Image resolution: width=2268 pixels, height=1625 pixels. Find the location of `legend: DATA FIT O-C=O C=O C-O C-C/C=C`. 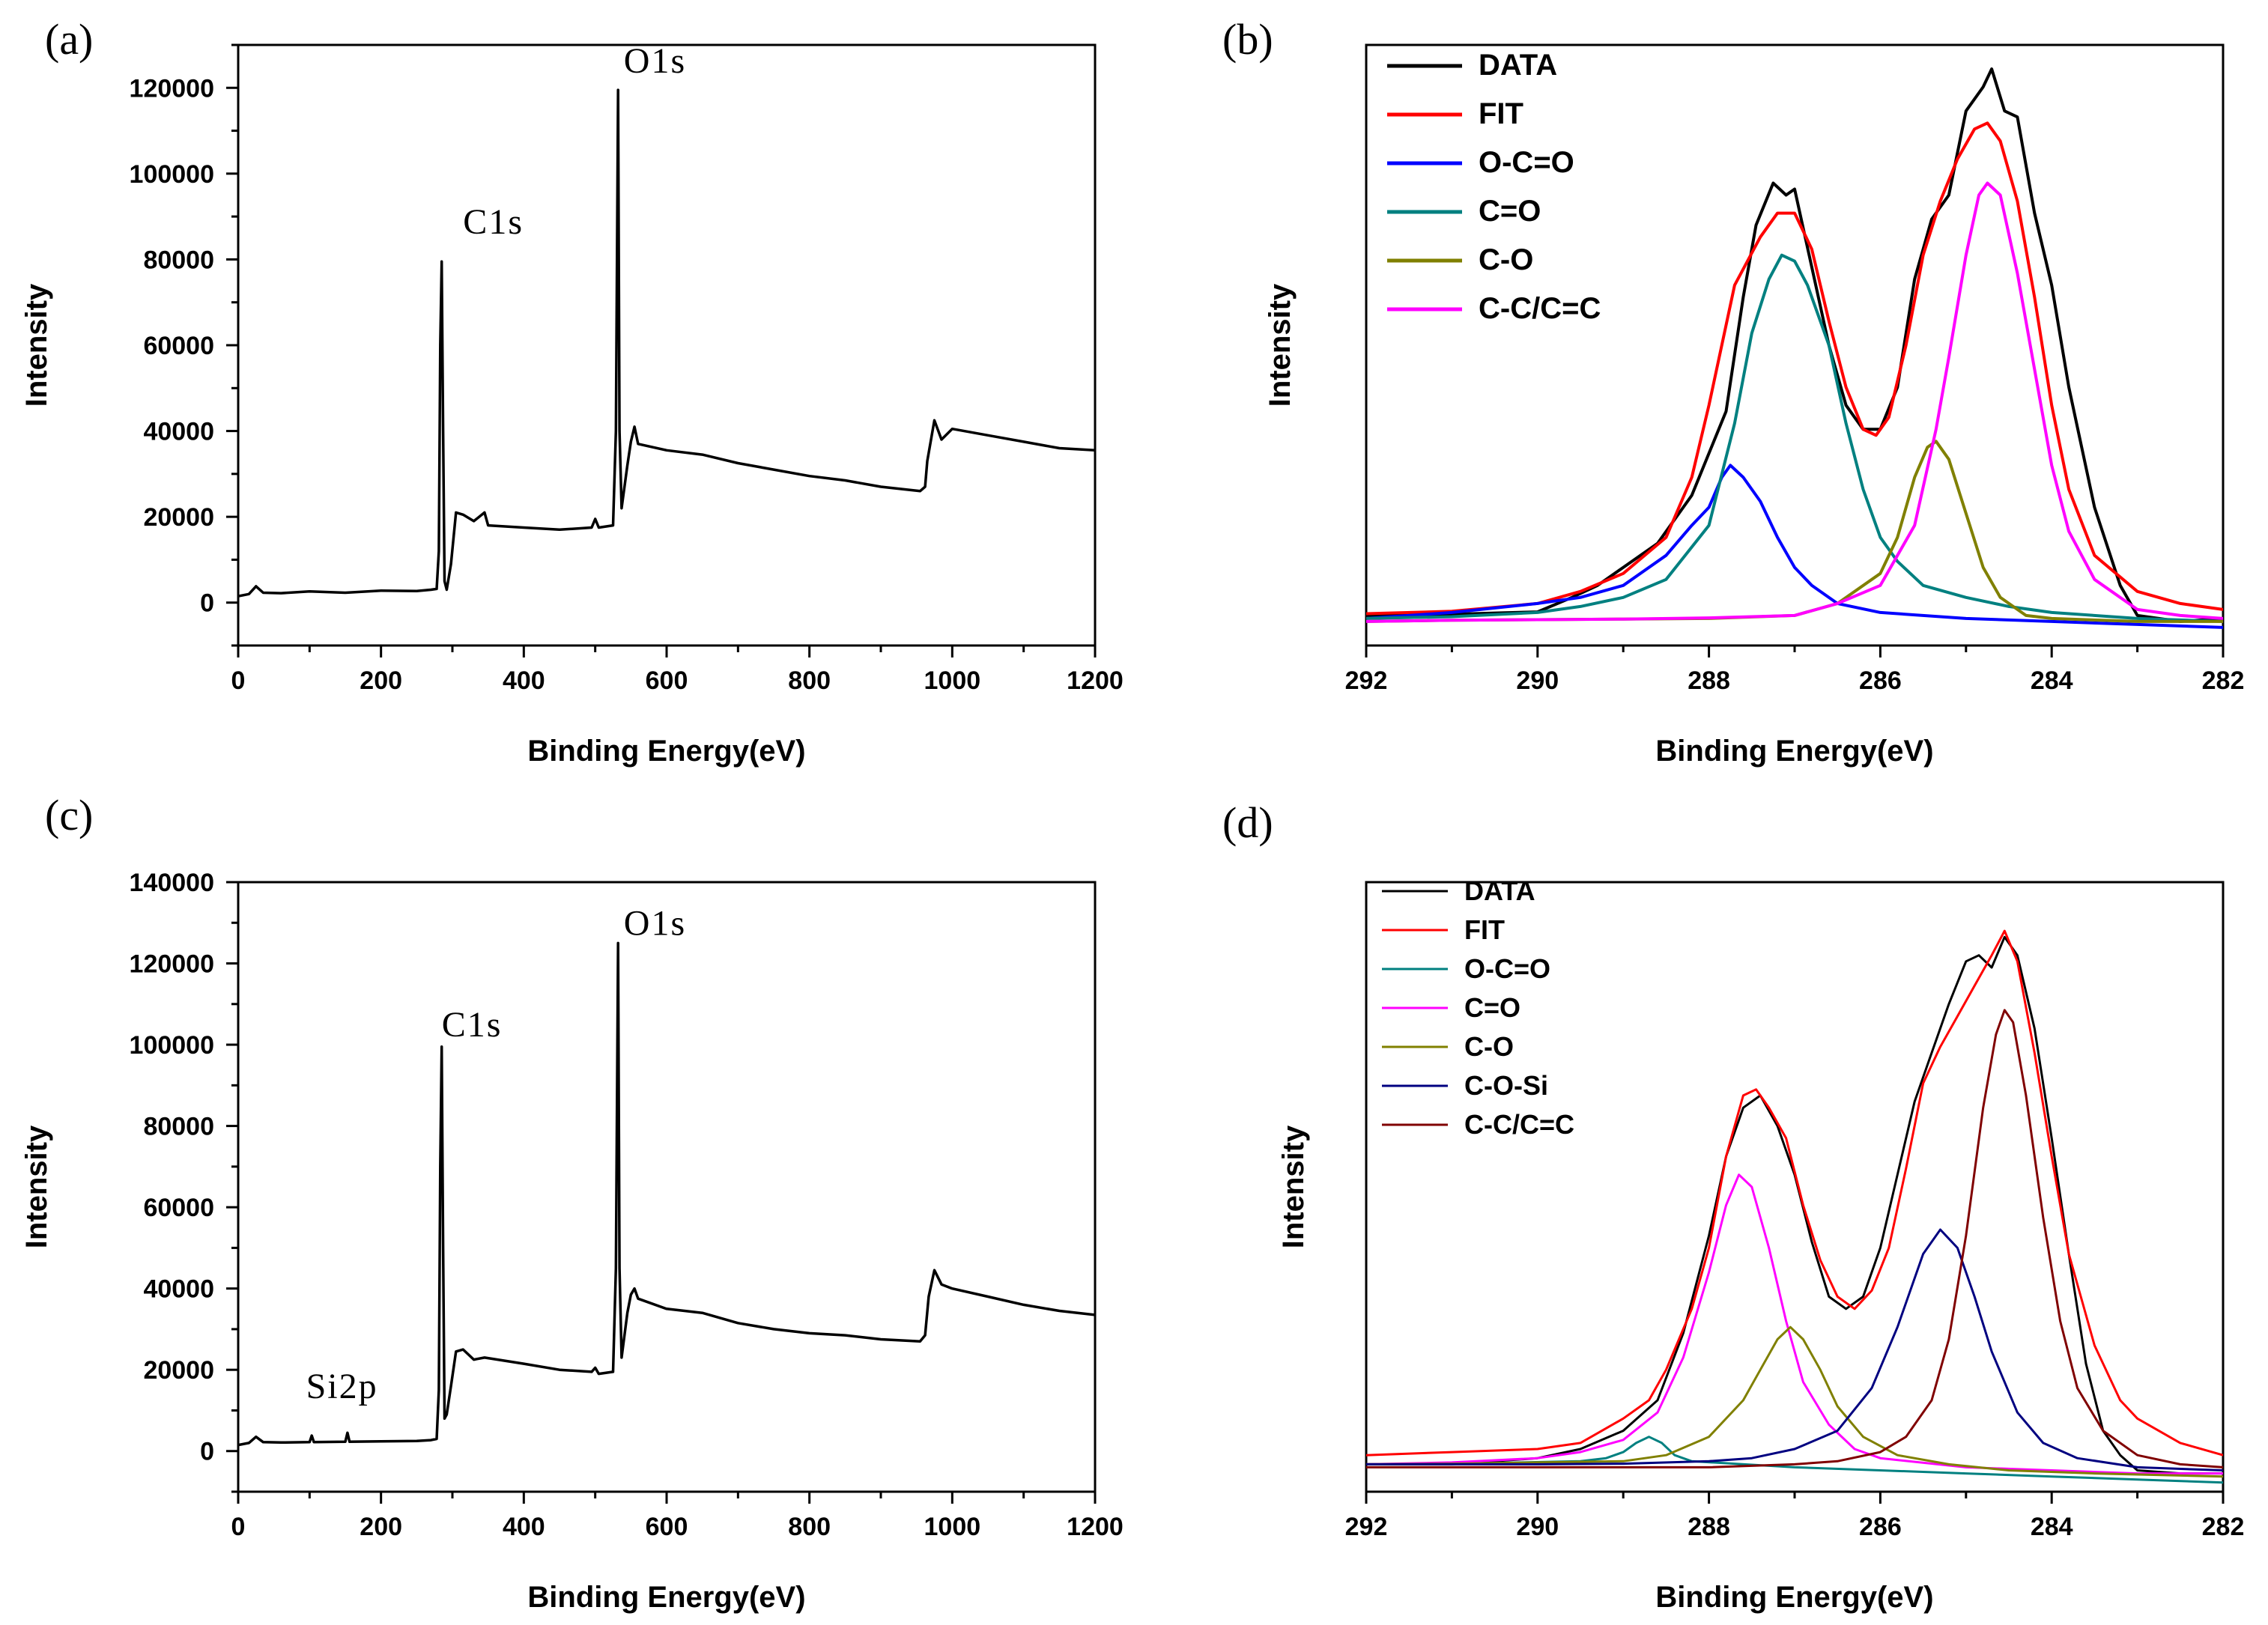

legend: DATA FIT O-C=O C=O C-O C-C/C=C is located at coordinates (1494, 187).